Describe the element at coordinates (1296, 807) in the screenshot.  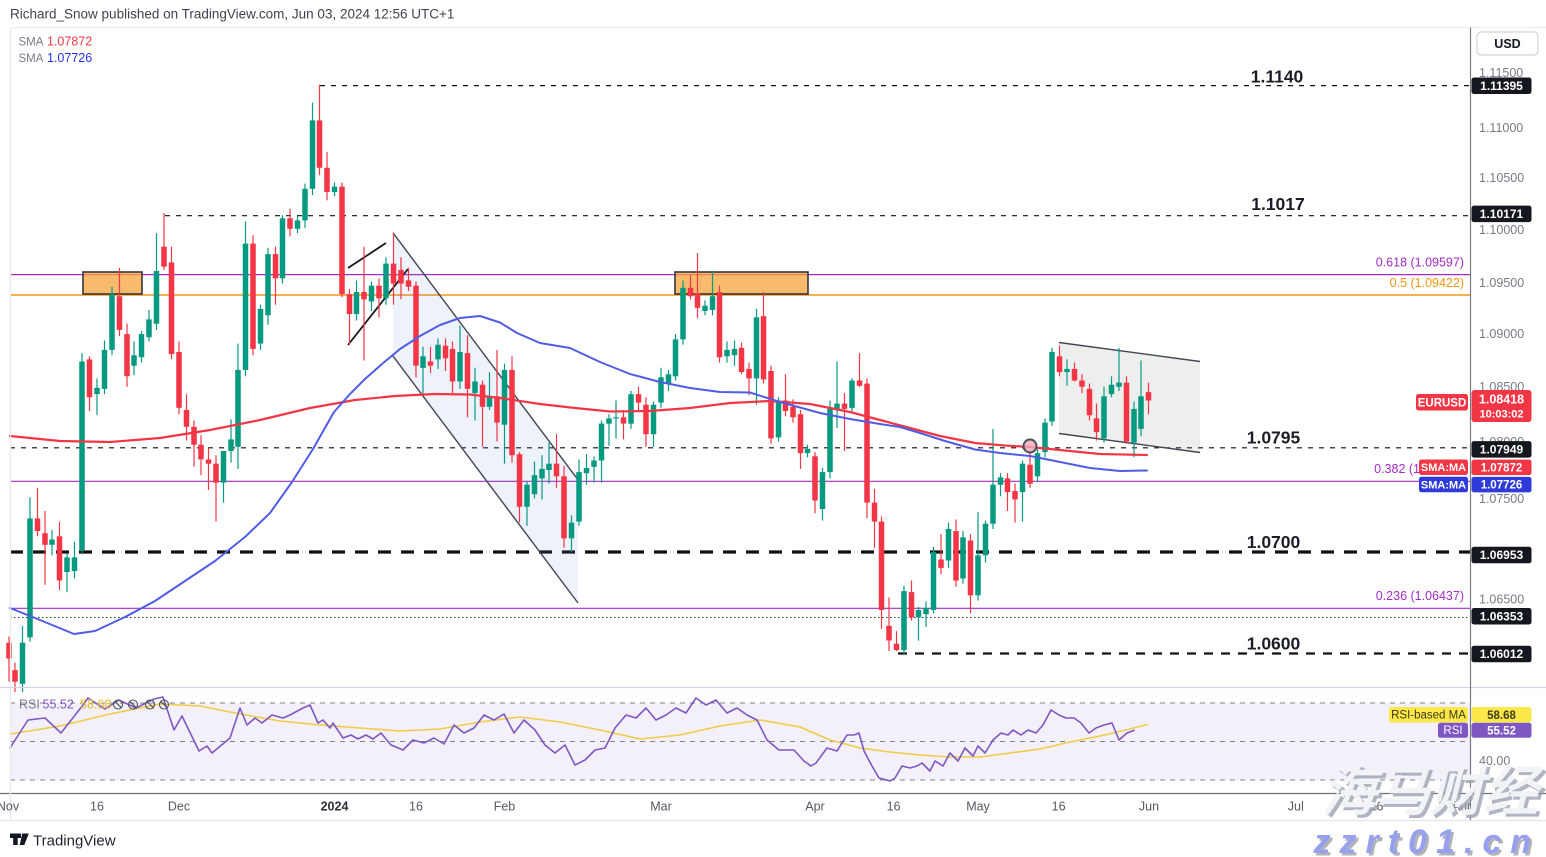
I see `svg-text: Jul` at that location.